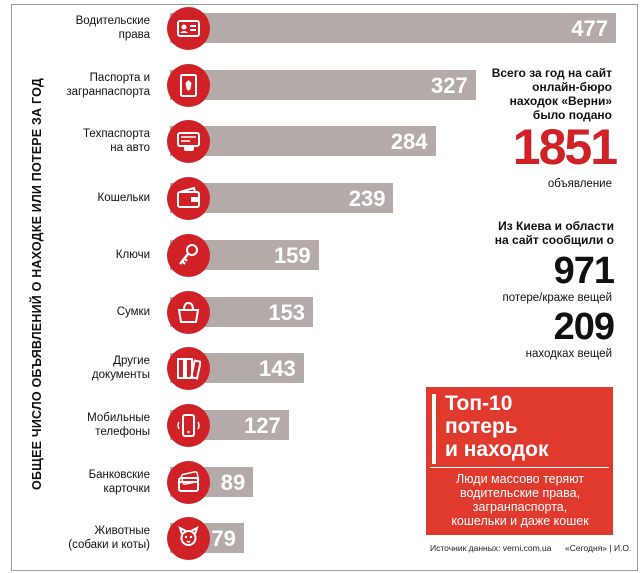 This screenshot has width=640, height=573. I want to click on category-label-line1: Животные, so click(122, 531).